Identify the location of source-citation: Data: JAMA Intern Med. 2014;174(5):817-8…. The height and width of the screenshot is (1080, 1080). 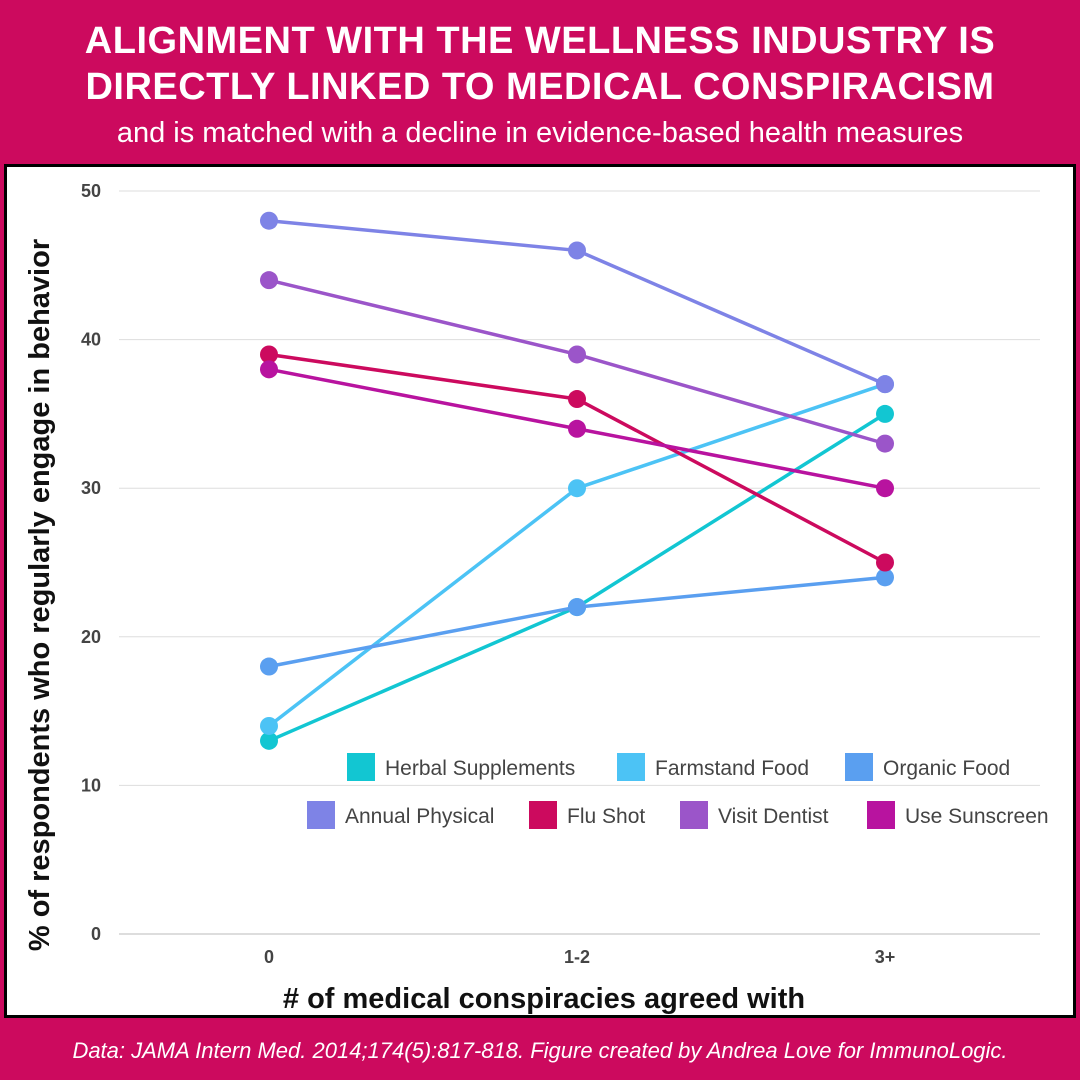
(540, 1050).